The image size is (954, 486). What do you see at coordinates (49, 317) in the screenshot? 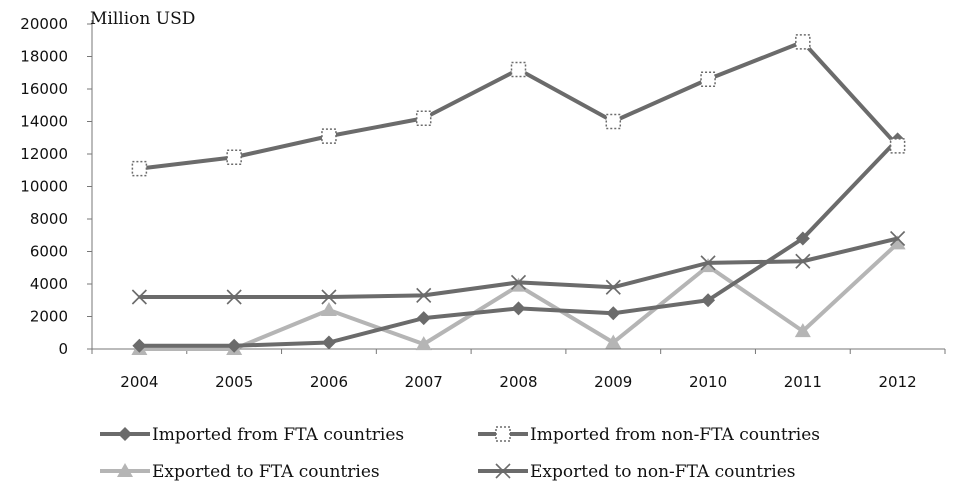
I see `y-tick-label: 2000` at bounding box center [49, 317].